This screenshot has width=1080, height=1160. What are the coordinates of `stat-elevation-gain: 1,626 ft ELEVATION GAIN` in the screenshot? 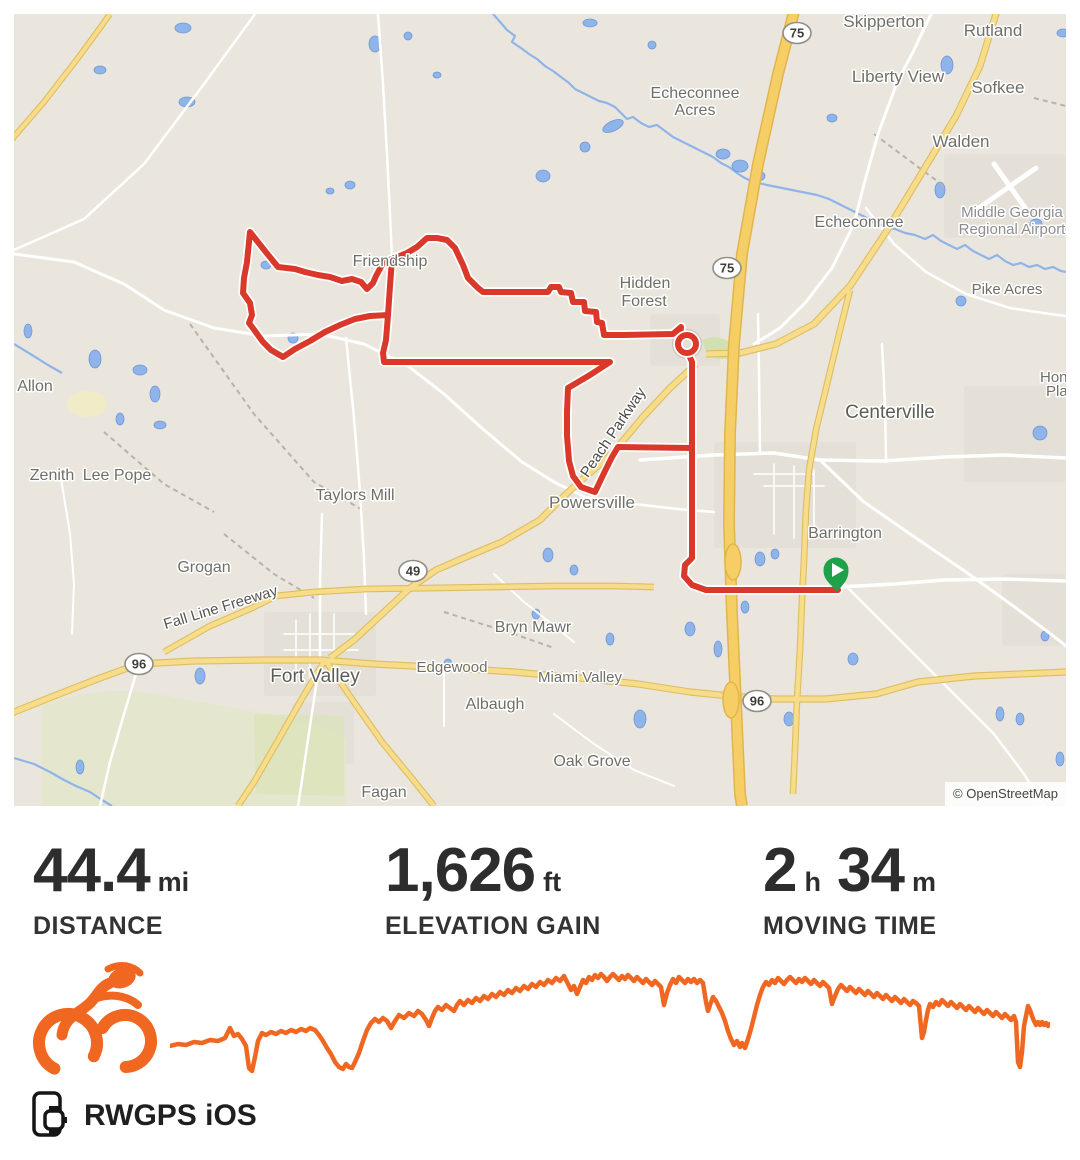 It's located at (493, 890).